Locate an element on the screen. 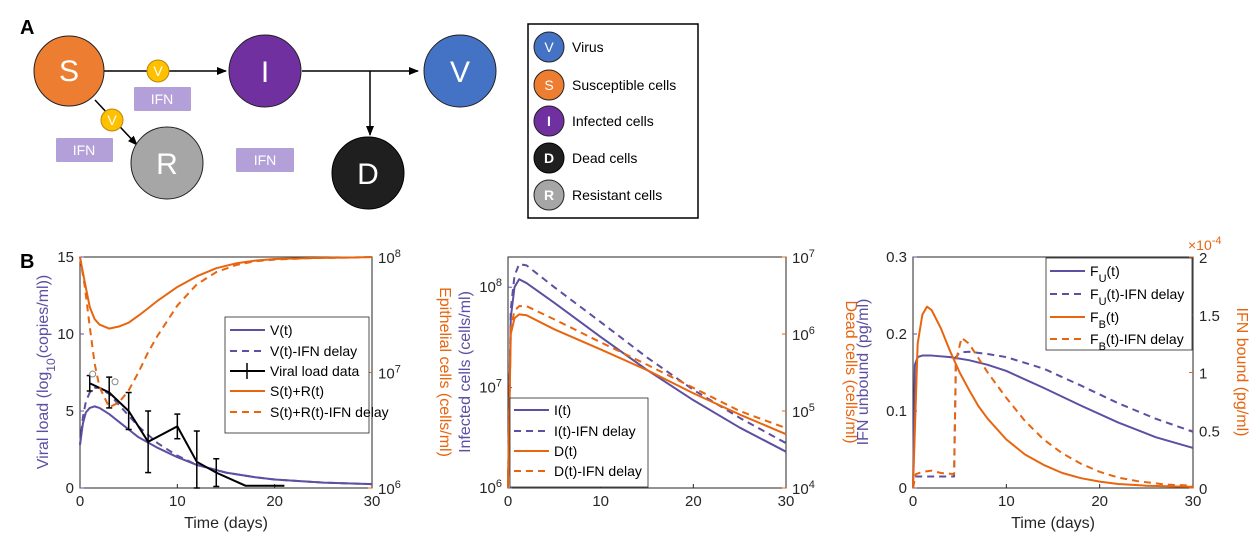 The width and height of the screenshot is (1250, 536). legend-vt-delay-label: V(t)-IFN delay is located at coordinates (313, 351).